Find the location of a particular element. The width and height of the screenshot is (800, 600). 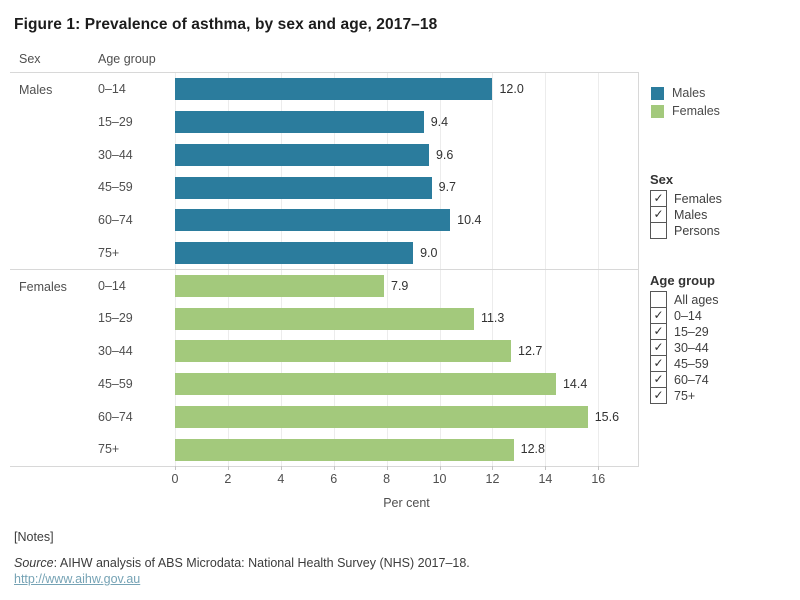

x-tick-label: 10 is located at coordinates (439, 479).